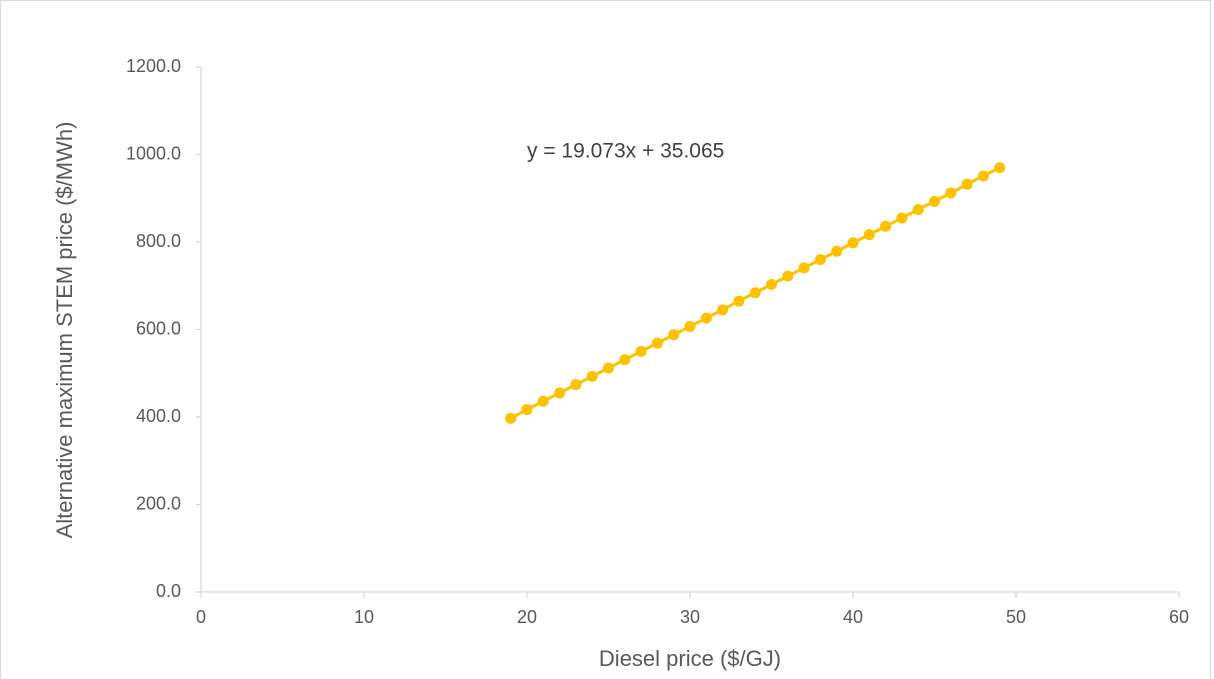 This screenshot has height=679, width=1214. Describe the element at coordinates (690, 658) in the screenshot. I see `x-axis-label: Diesel price ($/GJ)` at that location.